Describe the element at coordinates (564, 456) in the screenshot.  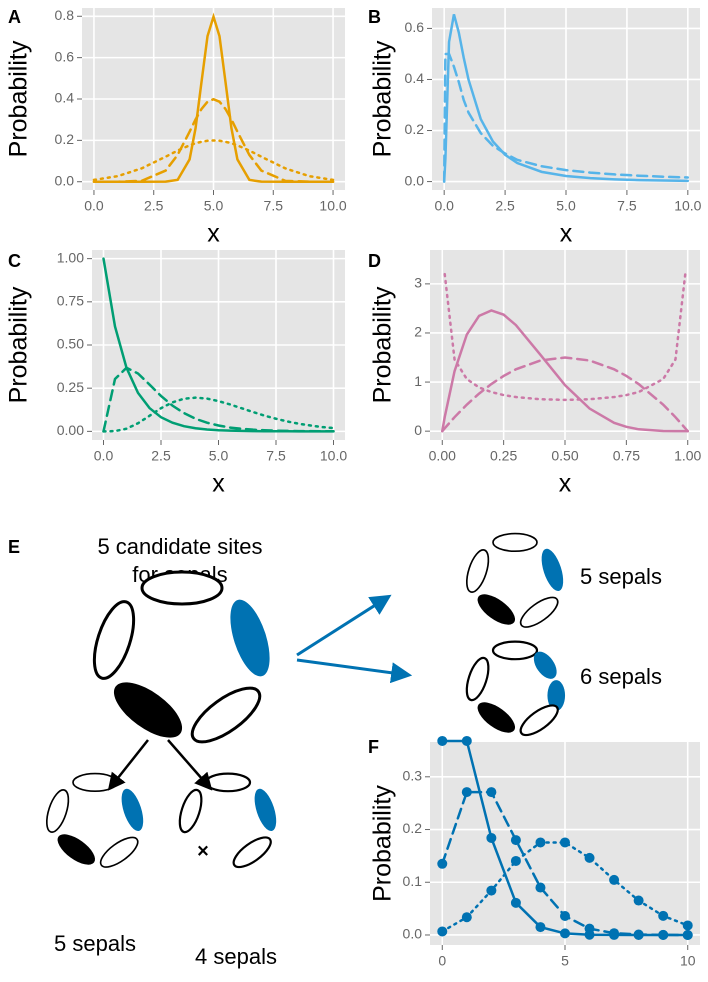
I see `x-tick-label: 0.50` at that location.